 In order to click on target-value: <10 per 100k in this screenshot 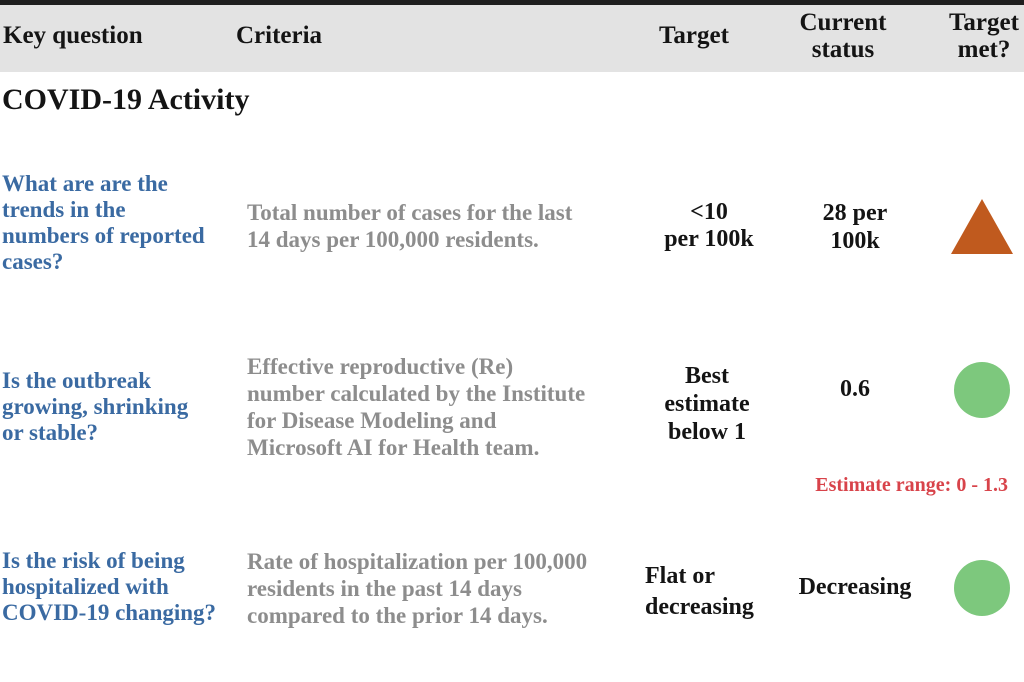, I will do `click(709, 225)`.